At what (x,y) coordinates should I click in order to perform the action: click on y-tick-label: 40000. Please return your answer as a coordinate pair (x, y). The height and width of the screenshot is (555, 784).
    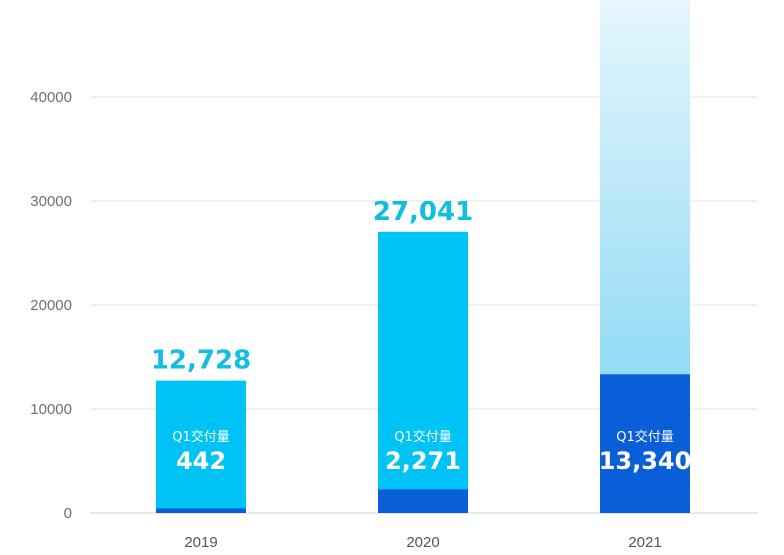
    Looking at the image, I should click on (51, 97).